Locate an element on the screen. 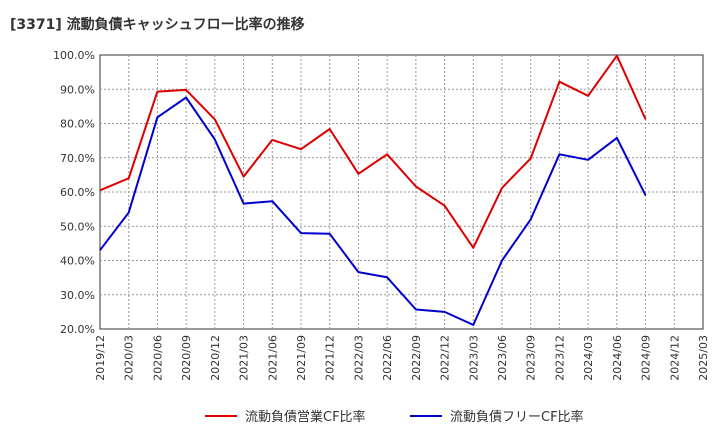  y-tick-label: 30.0% is located at coordinates (77, 295).